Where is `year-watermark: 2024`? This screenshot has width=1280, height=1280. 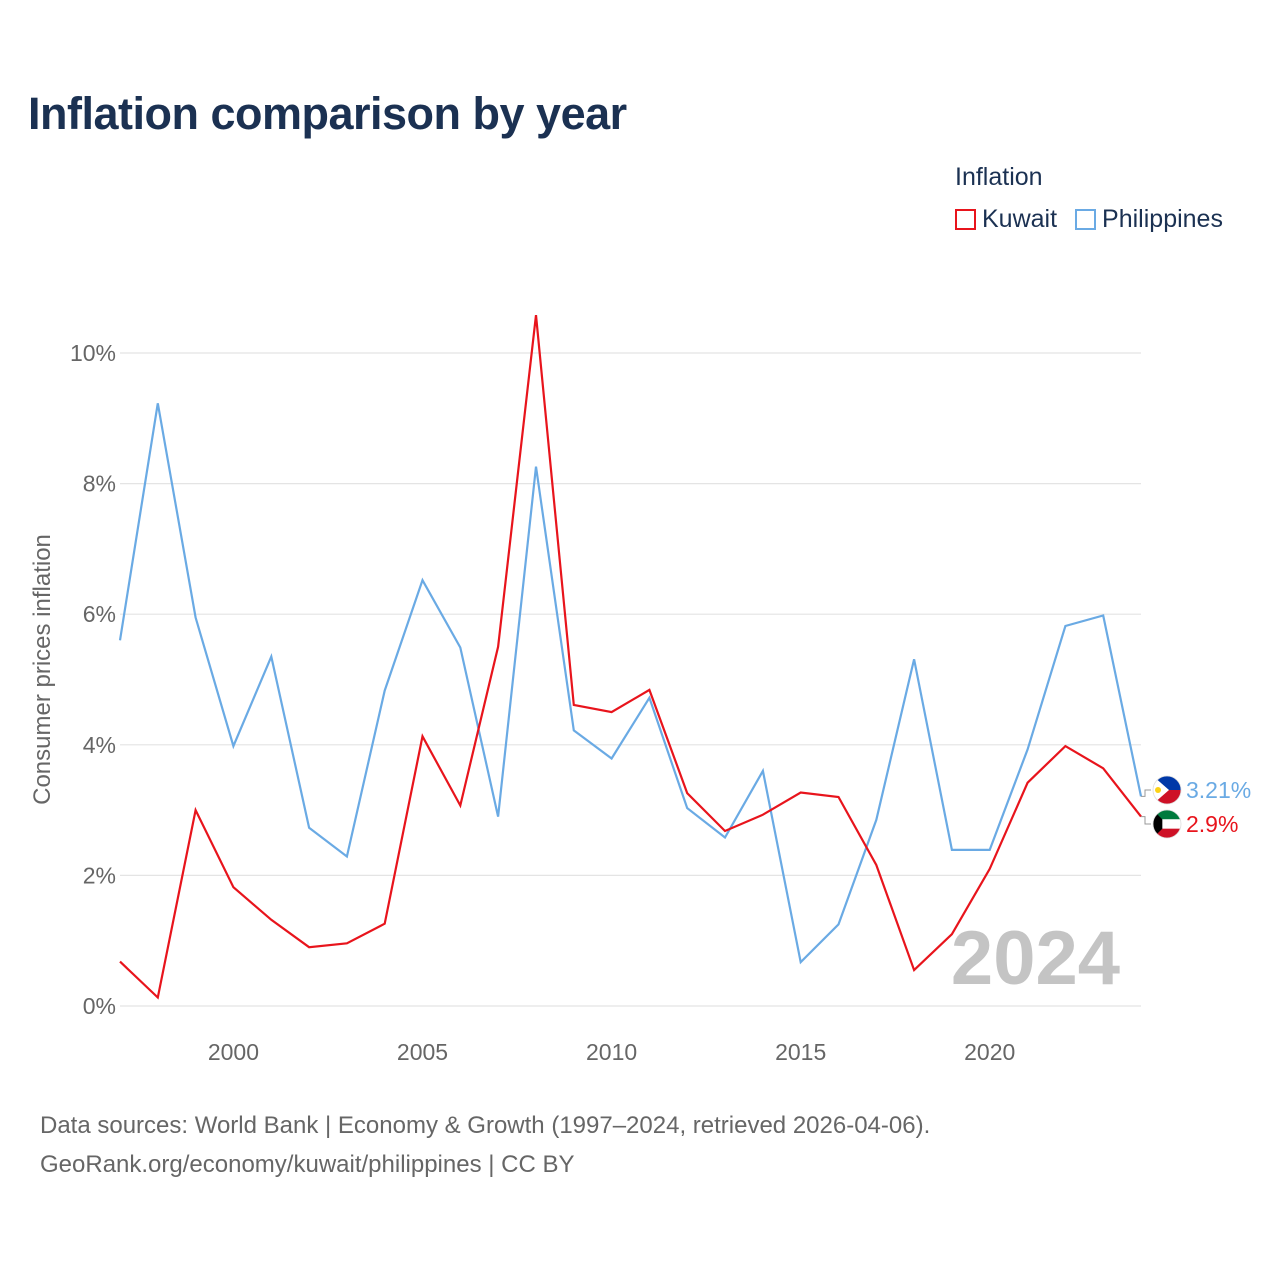 year-watermark: 2024 is located at coordinates (1035, 958).